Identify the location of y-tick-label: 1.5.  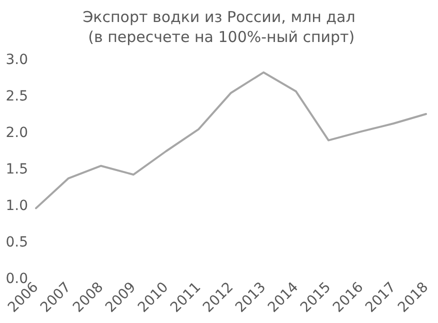
(17, 170).